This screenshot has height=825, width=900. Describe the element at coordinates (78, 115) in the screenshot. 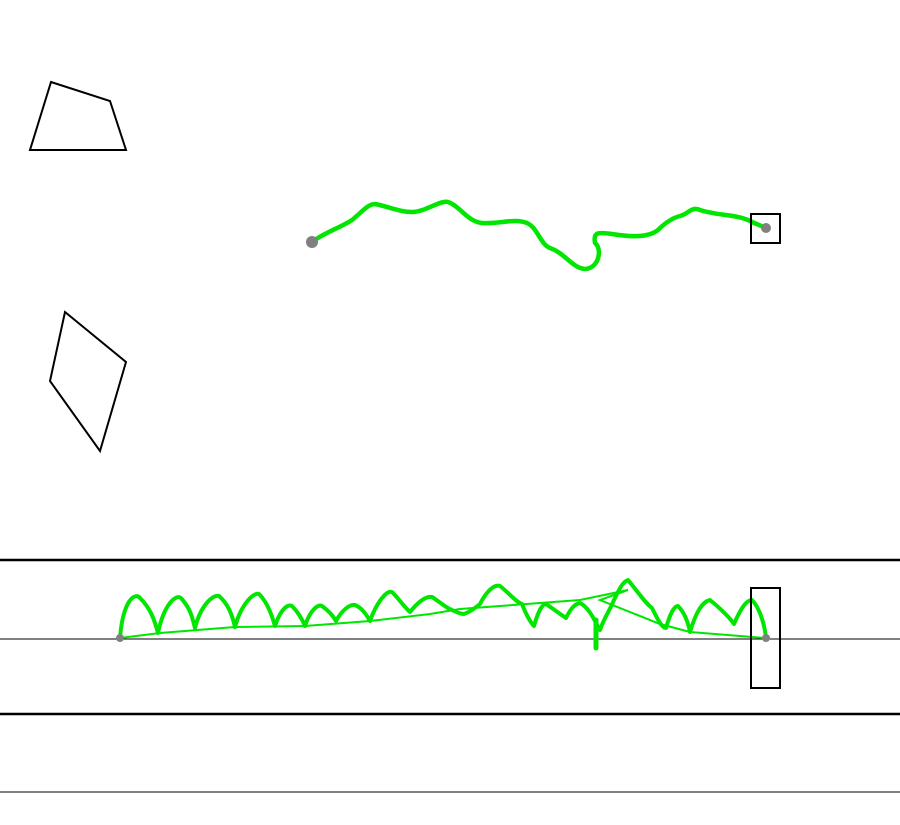

I see `quadrilateral-obstacle` at that location.